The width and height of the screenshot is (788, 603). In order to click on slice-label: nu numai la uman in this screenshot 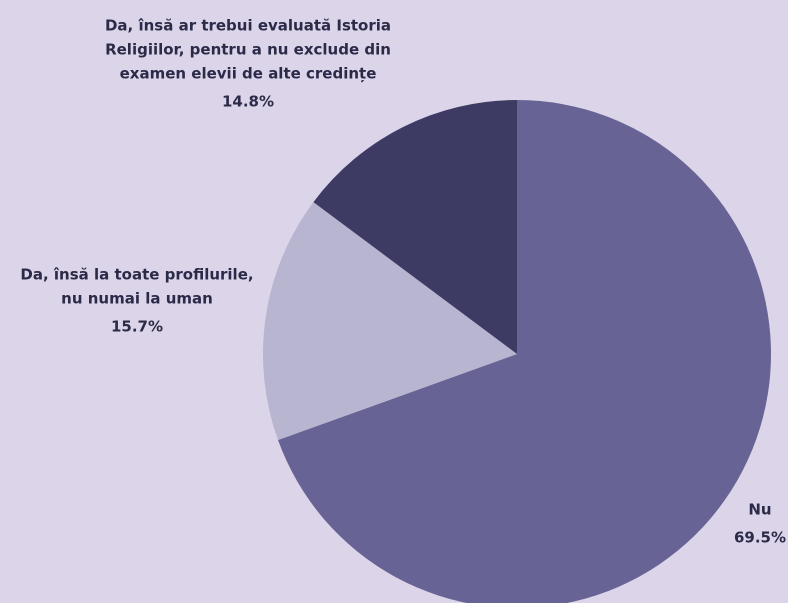, I will do `click(137, 299)`.